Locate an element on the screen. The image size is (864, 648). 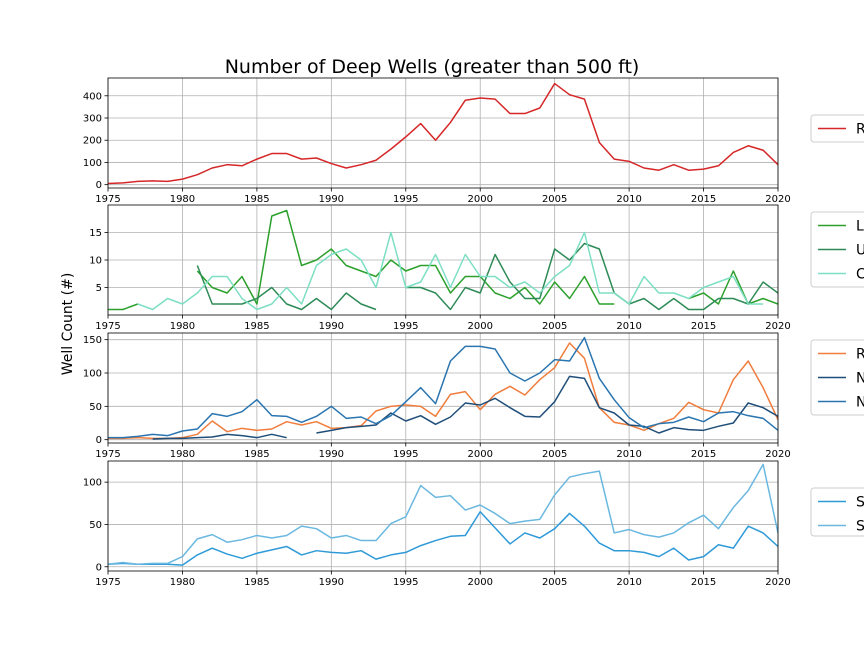
legend-4: SS is located at coordinates (837, 512).